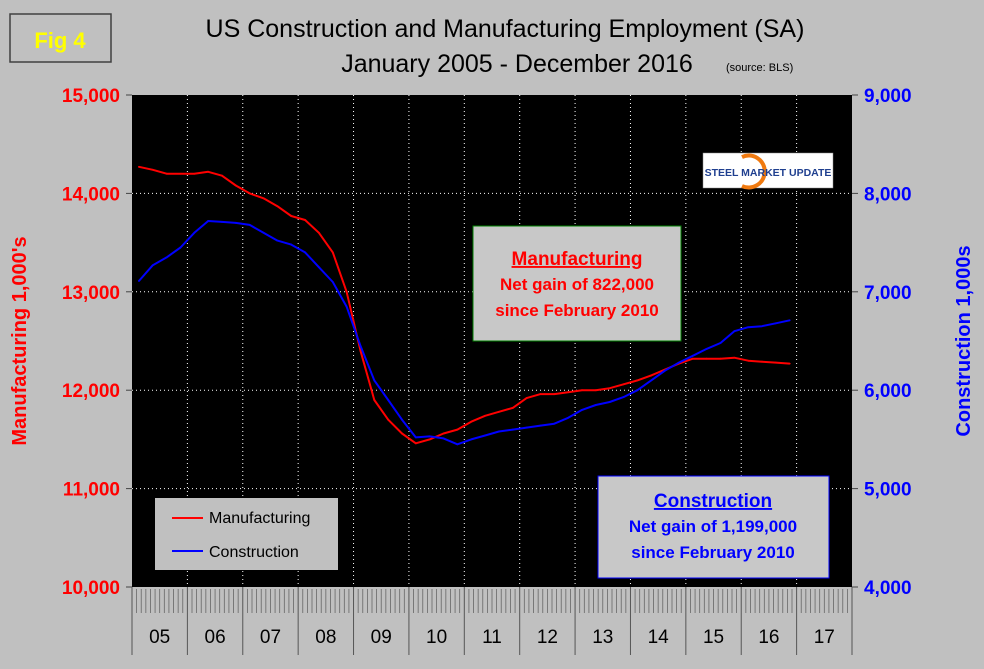  I want to click on legend-label-manufacturing: Manufacturing, so click(259, 518).